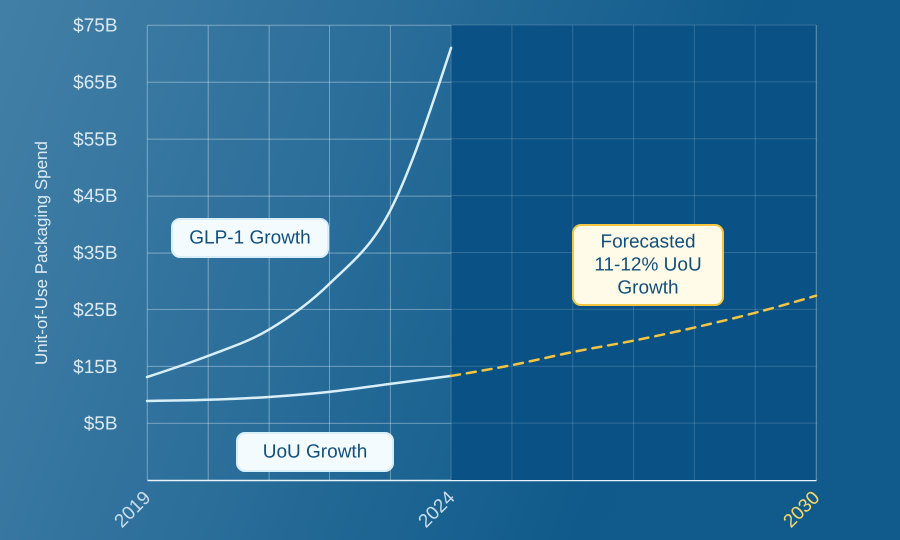  I want to click on y-axis-title: Unit-of-Use Packaging Spend, so click(42, 253).